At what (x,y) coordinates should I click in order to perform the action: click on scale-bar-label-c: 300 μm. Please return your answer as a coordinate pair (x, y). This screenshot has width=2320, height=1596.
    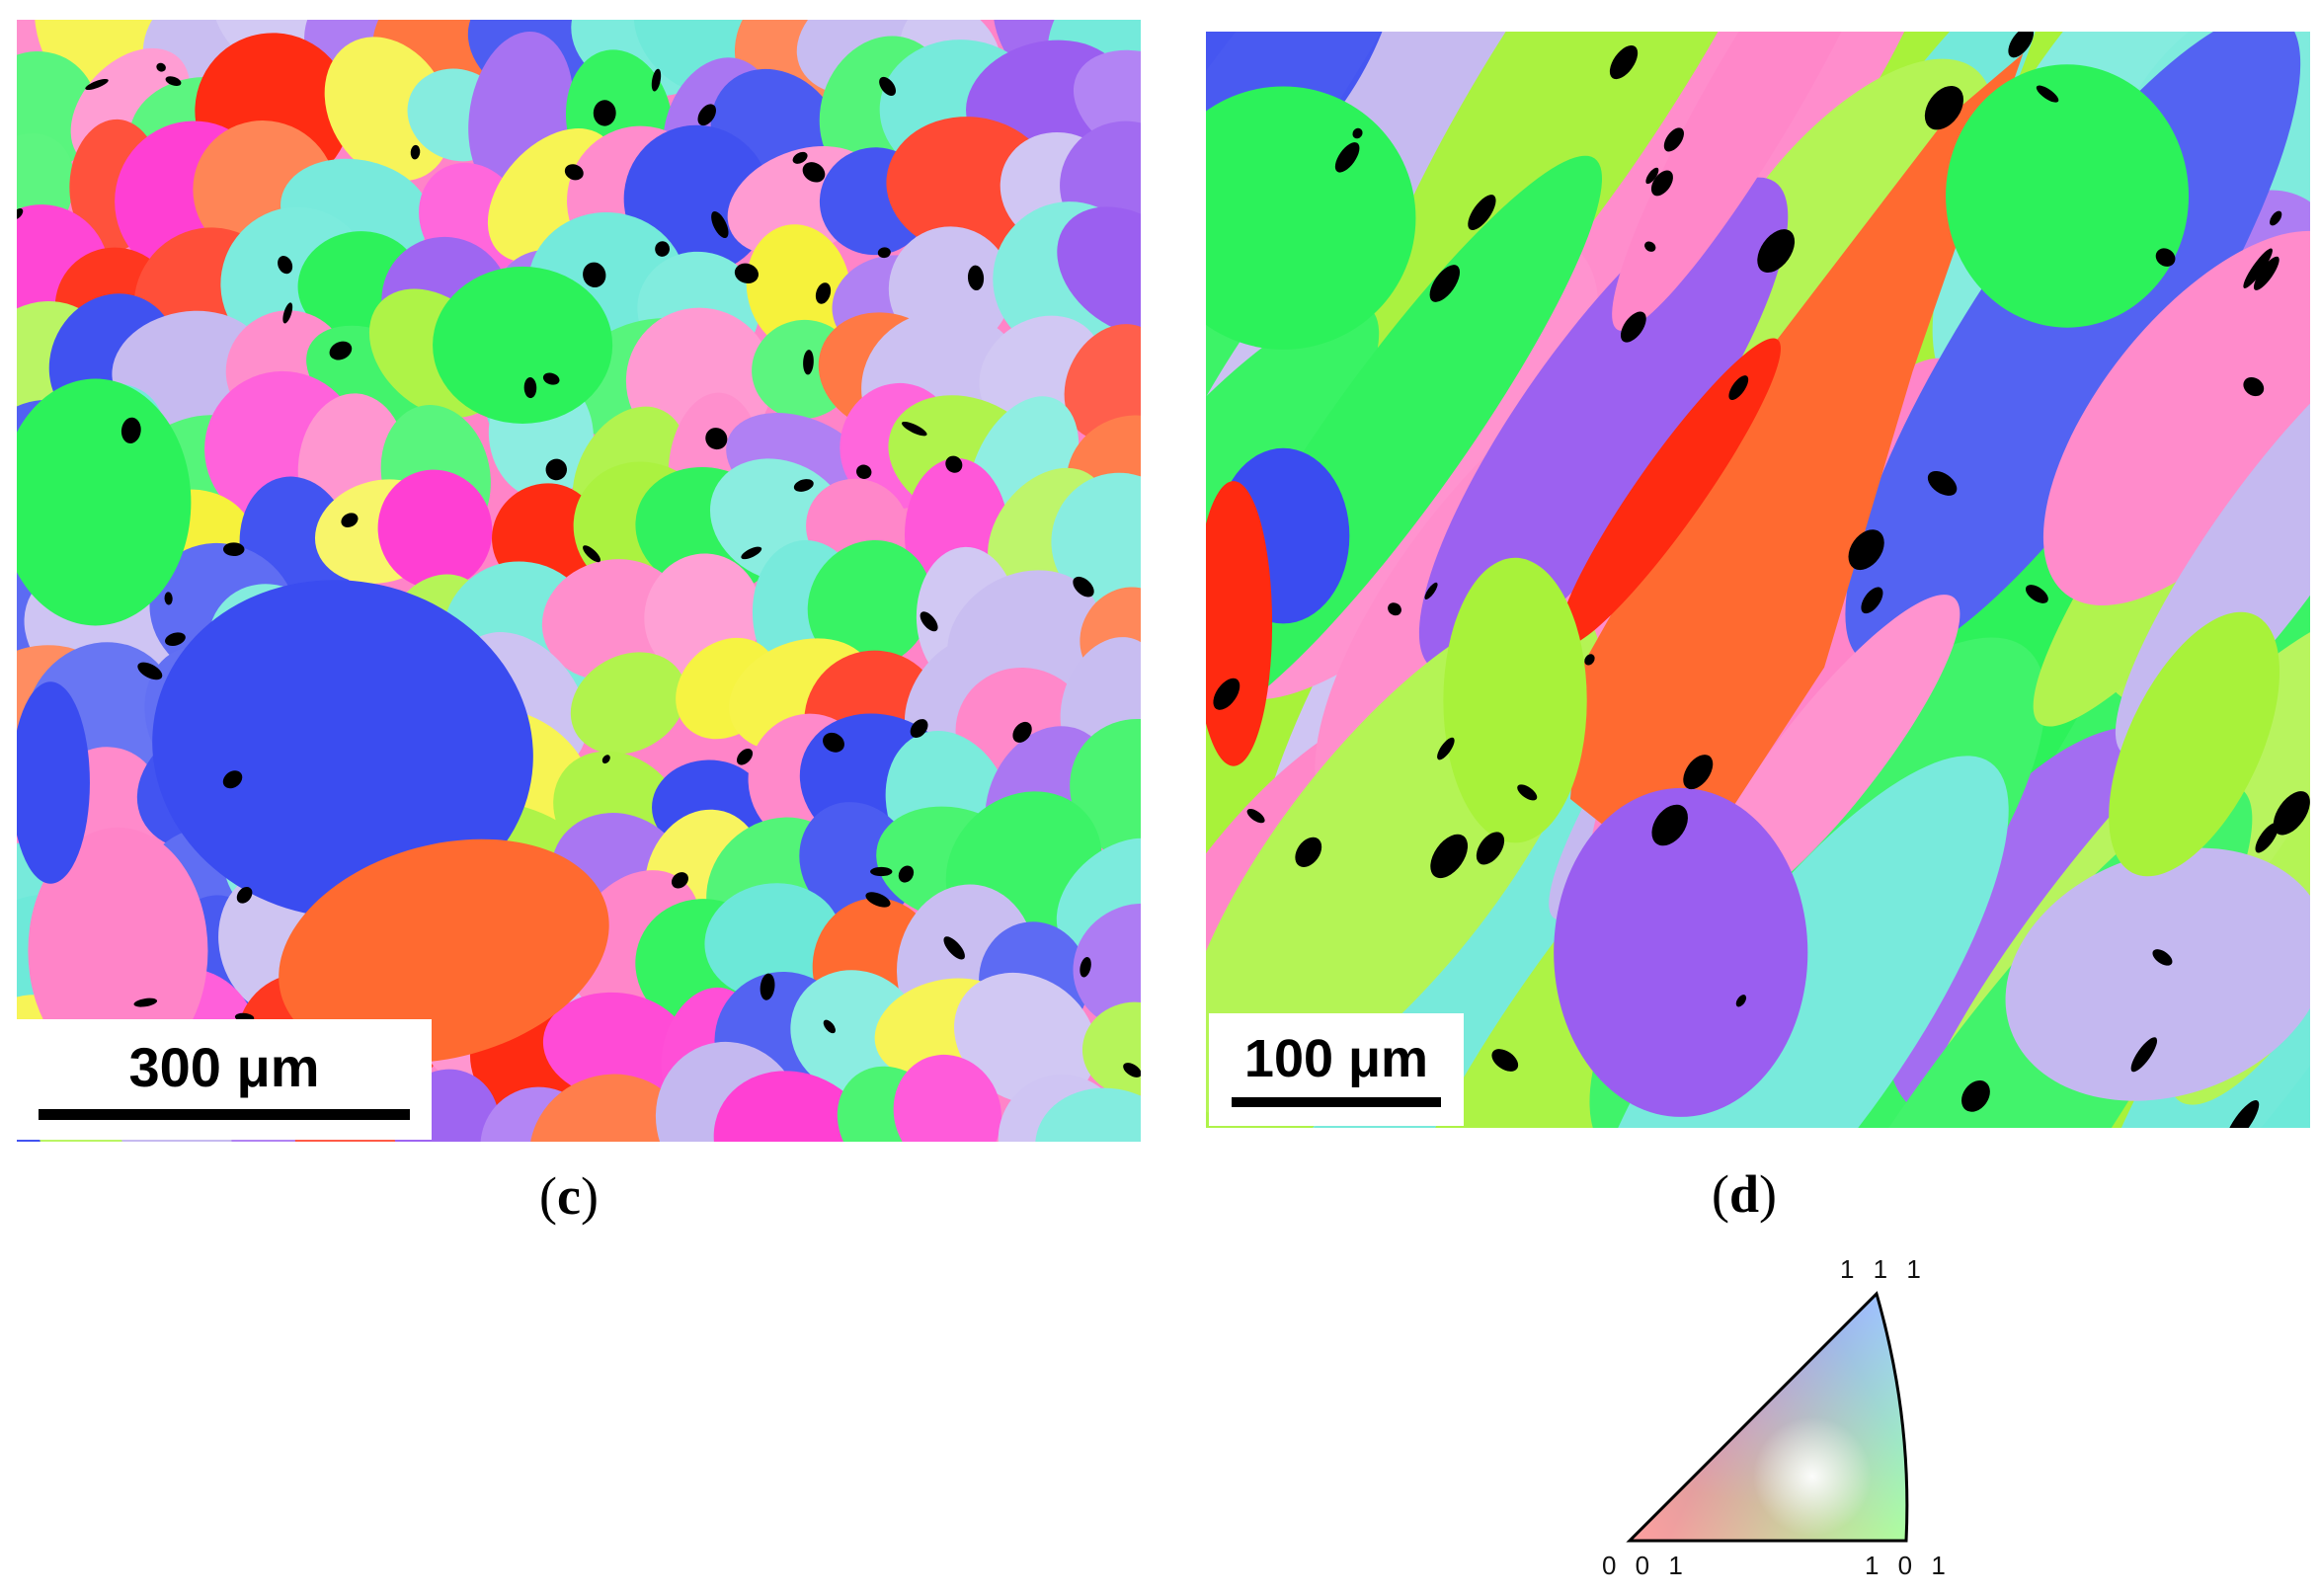
    Looking at the image, I should click on (224, 1066).